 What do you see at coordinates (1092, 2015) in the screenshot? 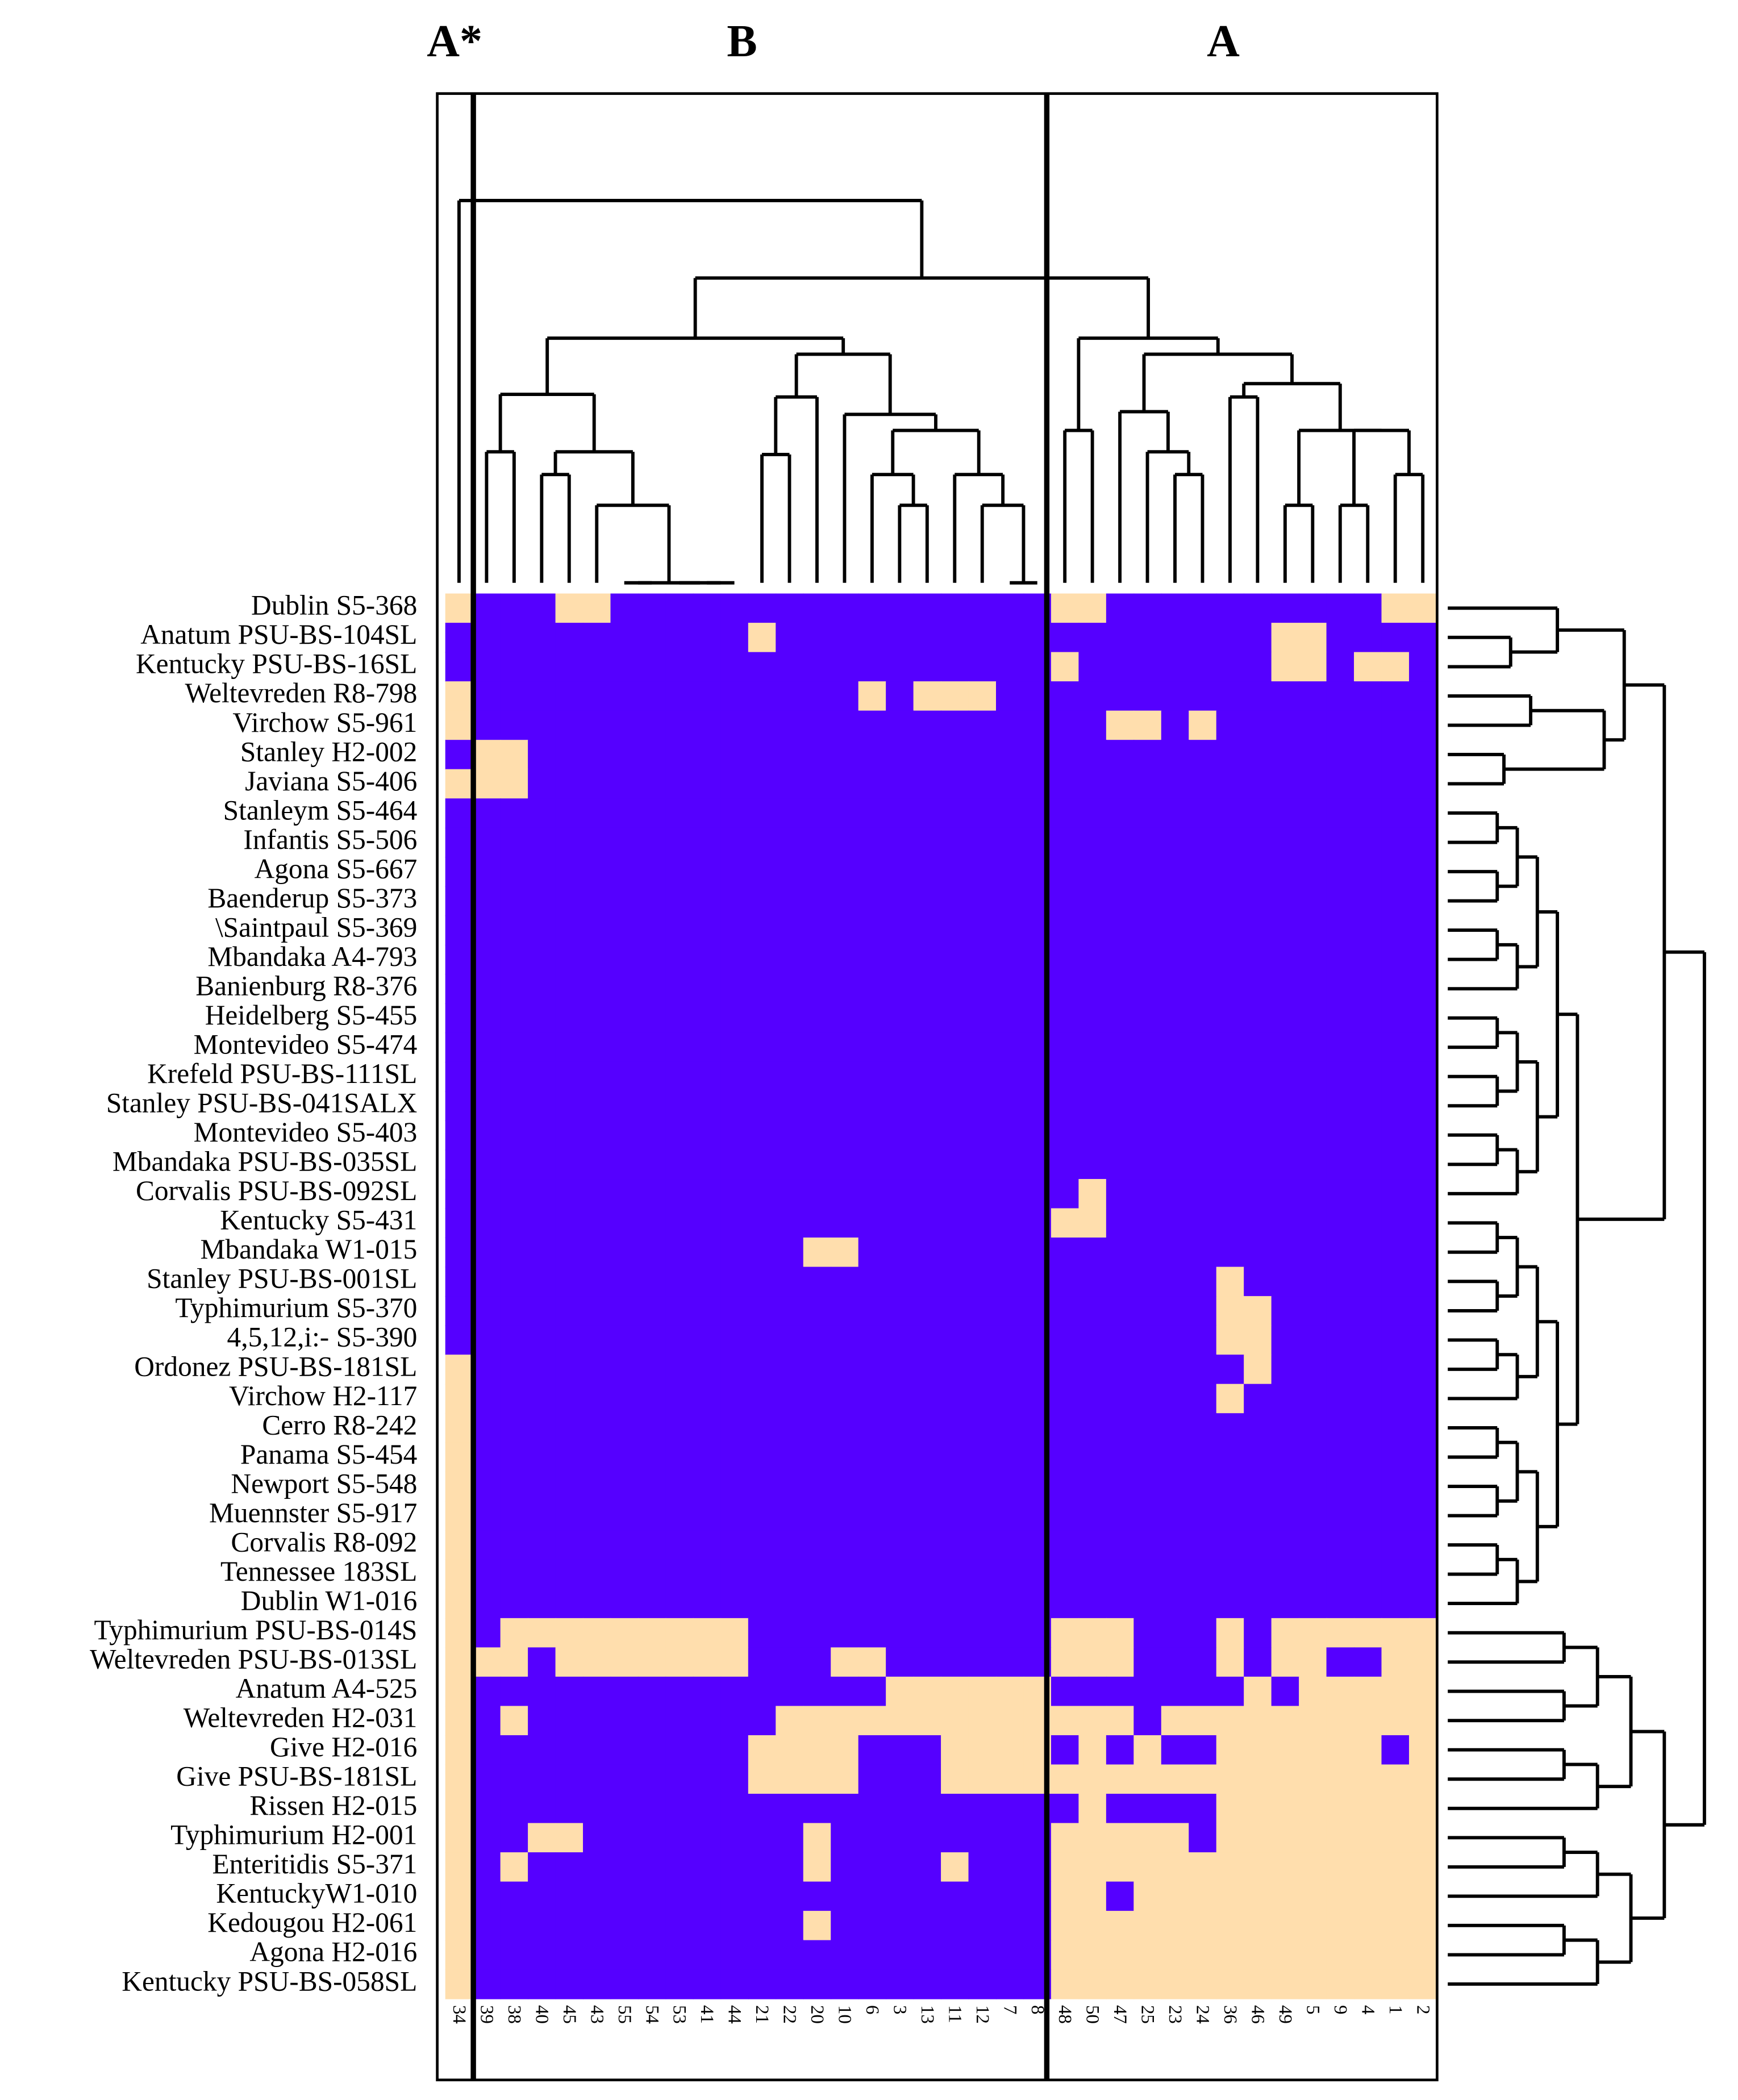
I see `column-label: 50` at bounding box center [1092, 2015].